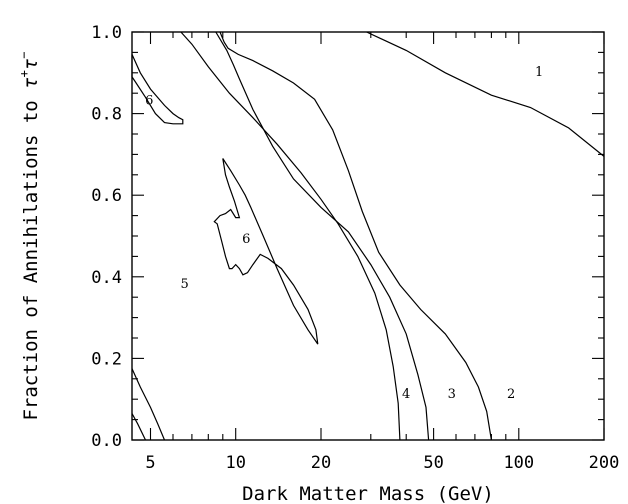 This screenshot has height=504, width=628. What do you see at coordinates (321, 463) in the screenshot?
I see `x-tick-label: 20` at bounding box center [321, 463].